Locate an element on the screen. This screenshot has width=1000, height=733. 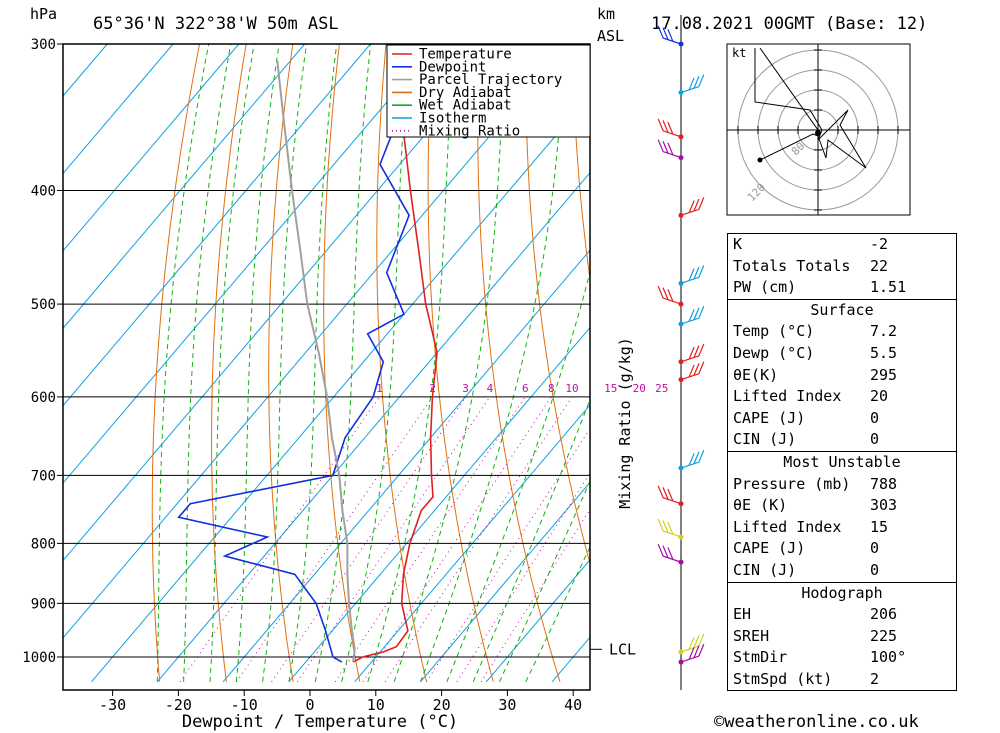
eh-label: EH is located at coordinates (742, 614).